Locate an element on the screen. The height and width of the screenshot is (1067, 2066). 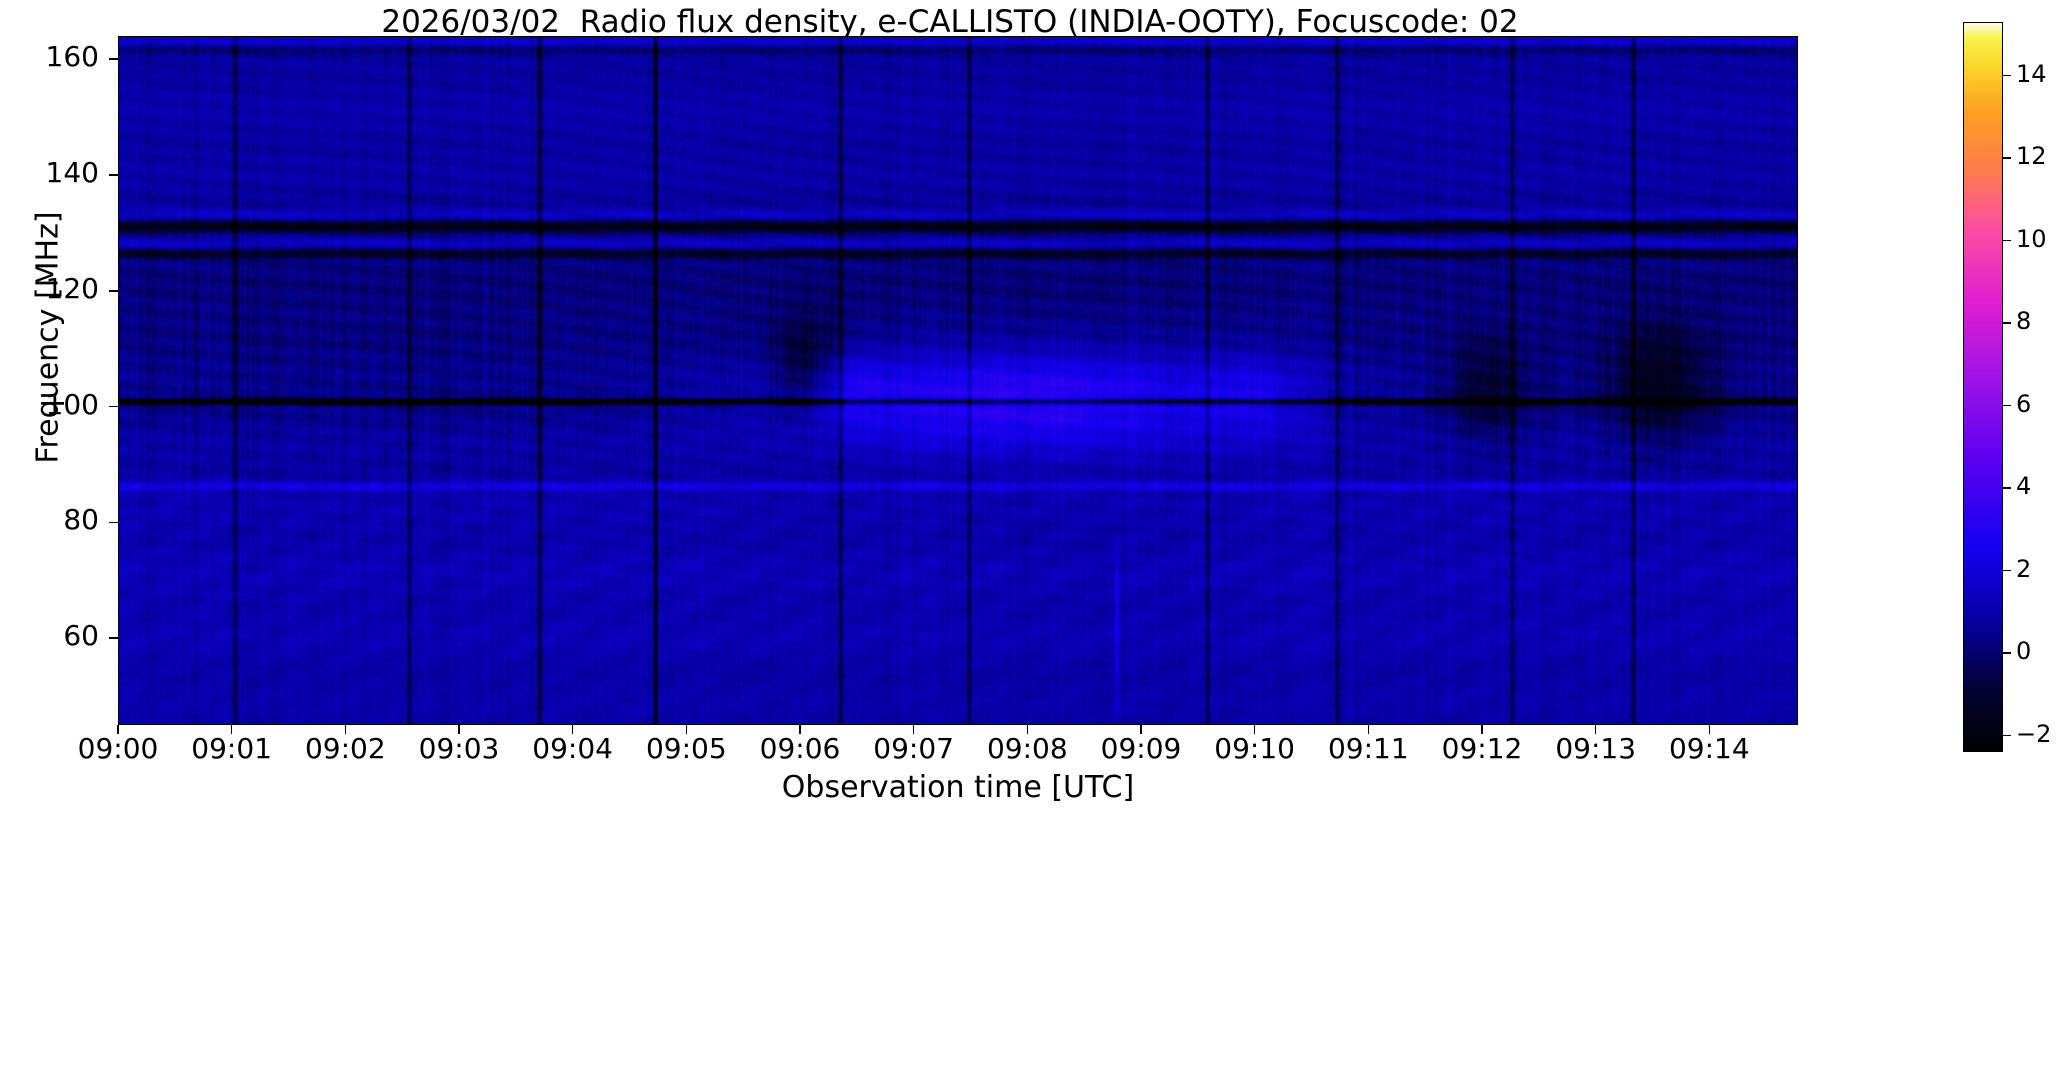
x-axis-label: Observation time [UTC] is located at coordinates (958, 787).